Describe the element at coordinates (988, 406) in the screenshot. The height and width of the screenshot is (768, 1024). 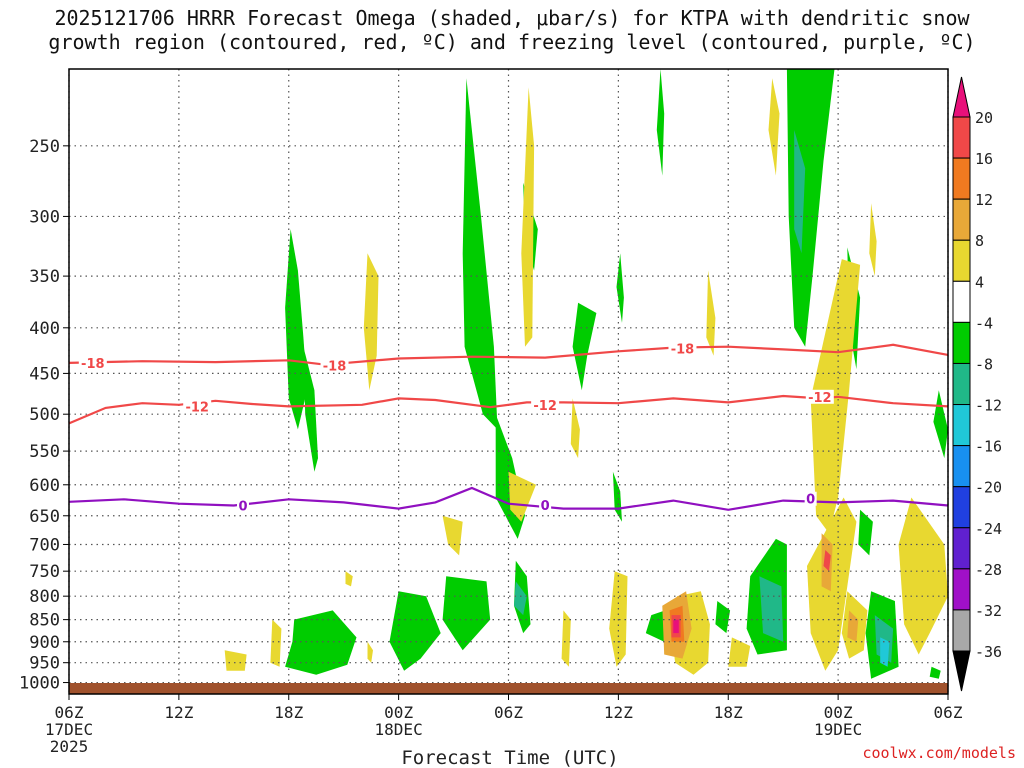
I see `colorbar-label-7: -12` at that location.